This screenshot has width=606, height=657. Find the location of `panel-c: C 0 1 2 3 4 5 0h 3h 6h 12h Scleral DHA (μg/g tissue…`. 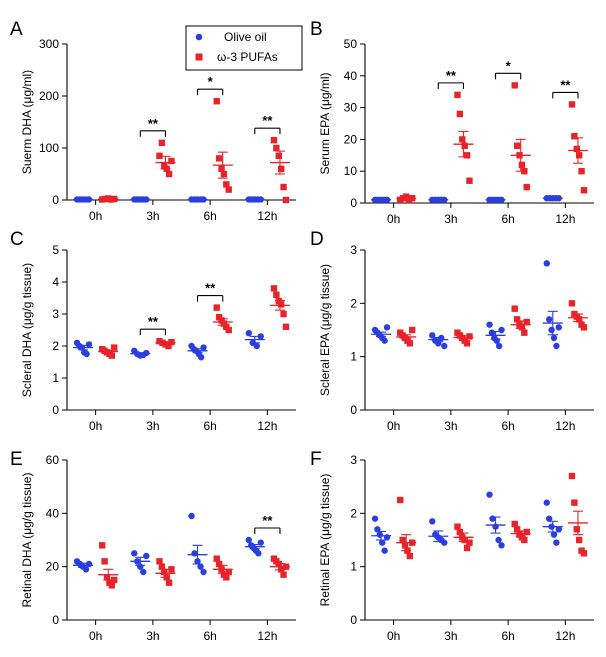

panel-c: C 0 1 2 3 4 5 0h 3h 6h 12h Scleral DHA (μg/g tissue… is located at coordinates (153, 331).